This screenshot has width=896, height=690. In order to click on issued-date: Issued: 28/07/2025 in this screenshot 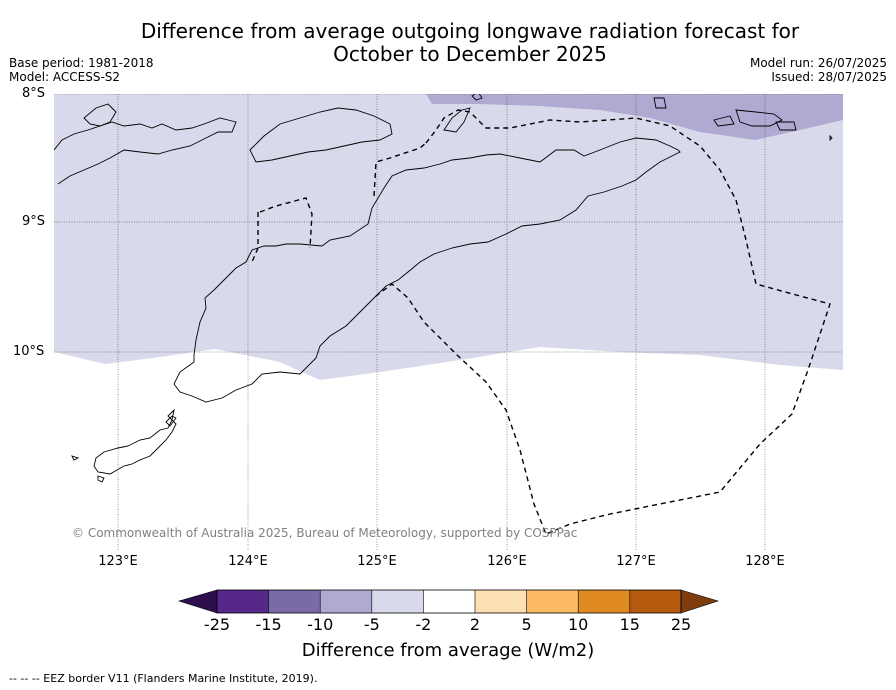, I will do `click(829, 77)`.